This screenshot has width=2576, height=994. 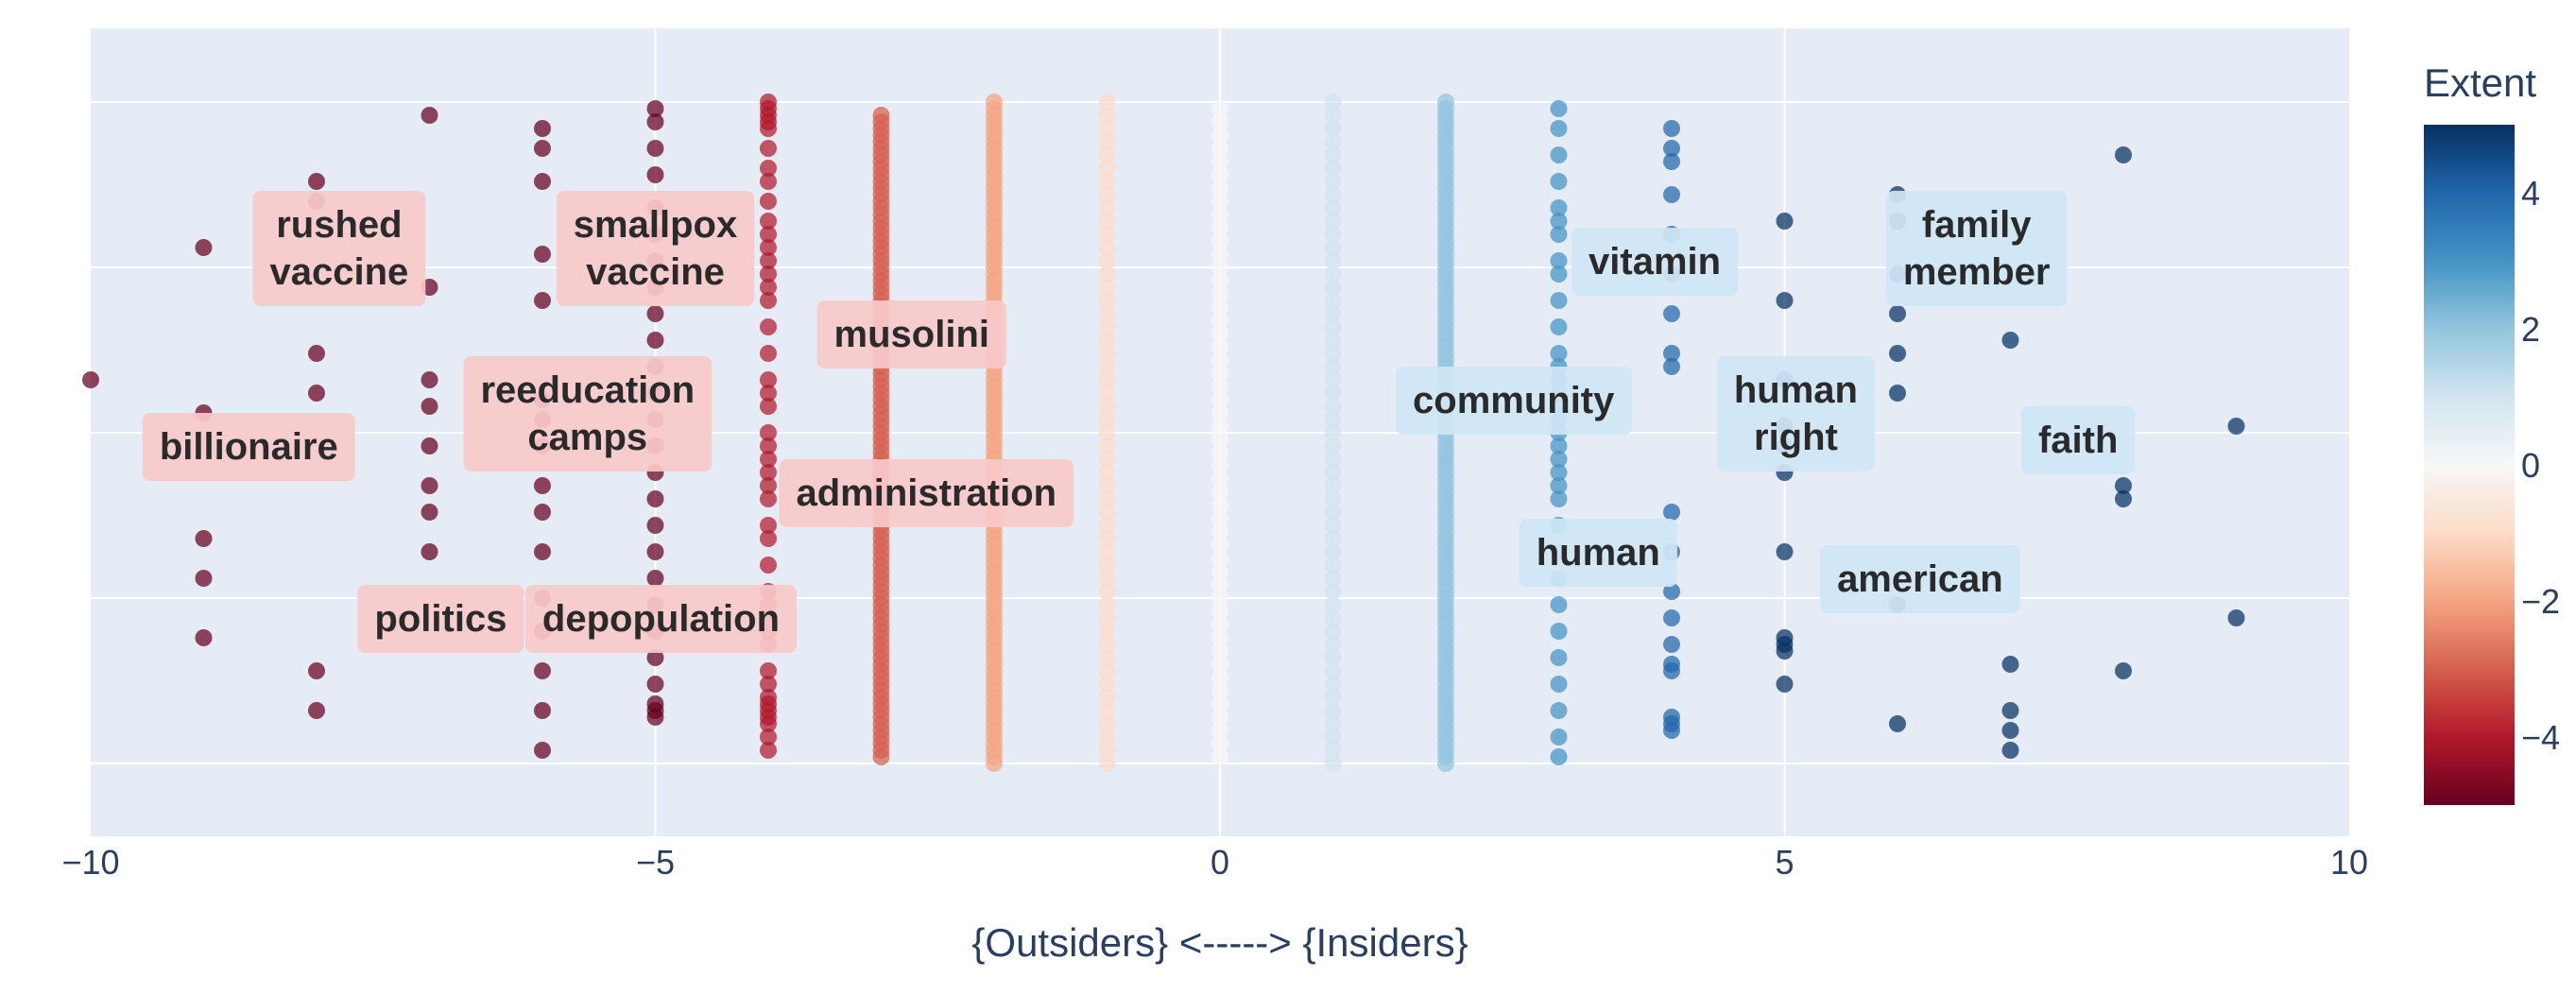 What do you see at coordinates (1598, 553) in the screenshot?
I see `annotation-label: human` at bounding box center [1598, 553].